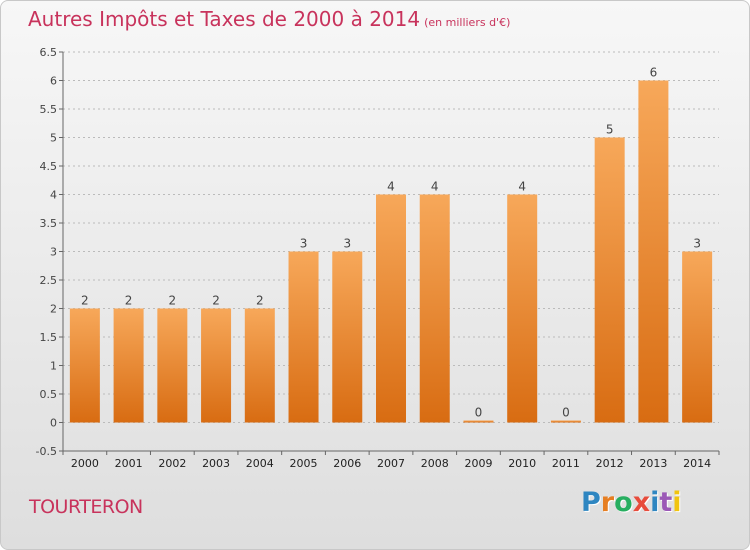 The image size is (750, 550). I want to click on bar-2008, so click(434, 308).